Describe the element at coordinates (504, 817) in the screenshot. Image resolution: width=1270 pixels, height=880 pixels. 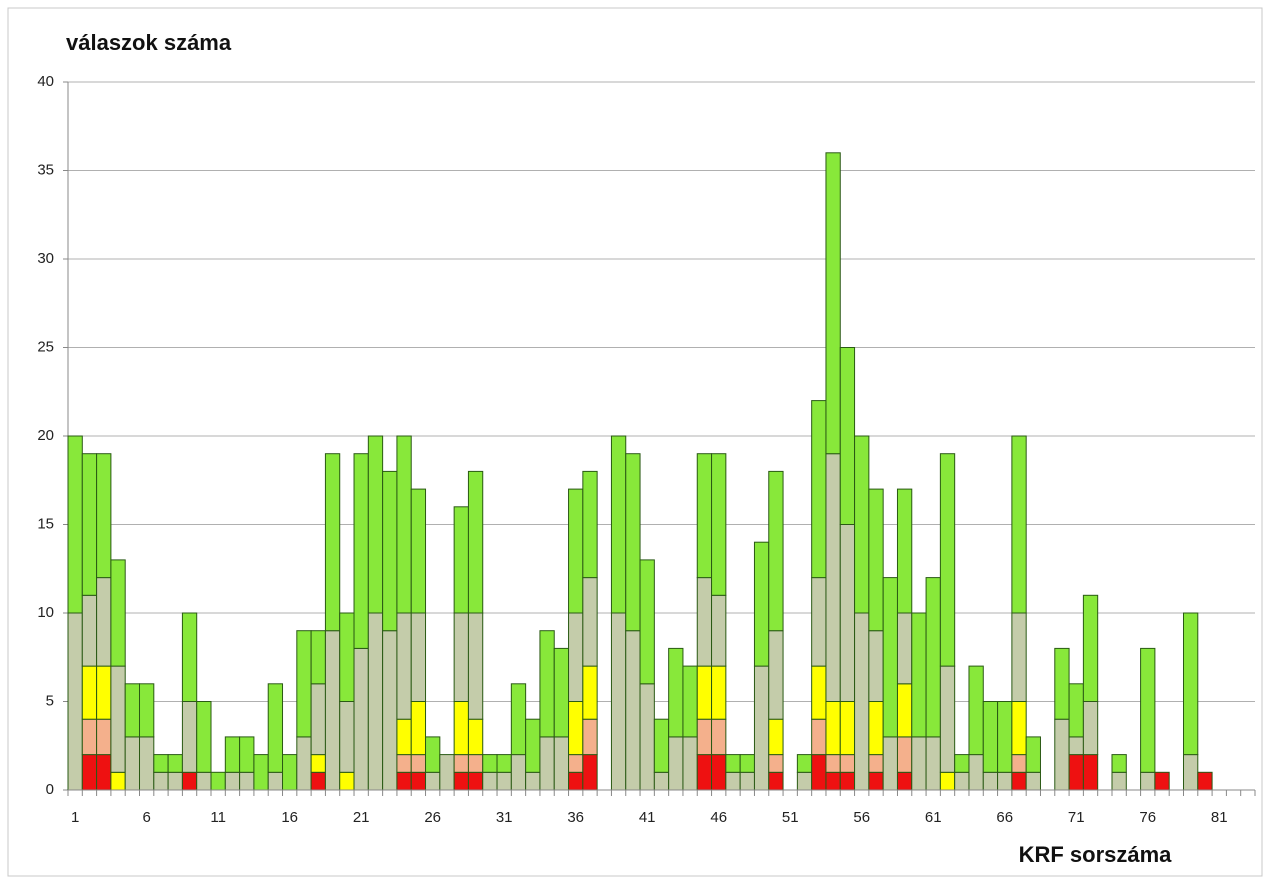
I see `x-tick-label: 31` at that location.